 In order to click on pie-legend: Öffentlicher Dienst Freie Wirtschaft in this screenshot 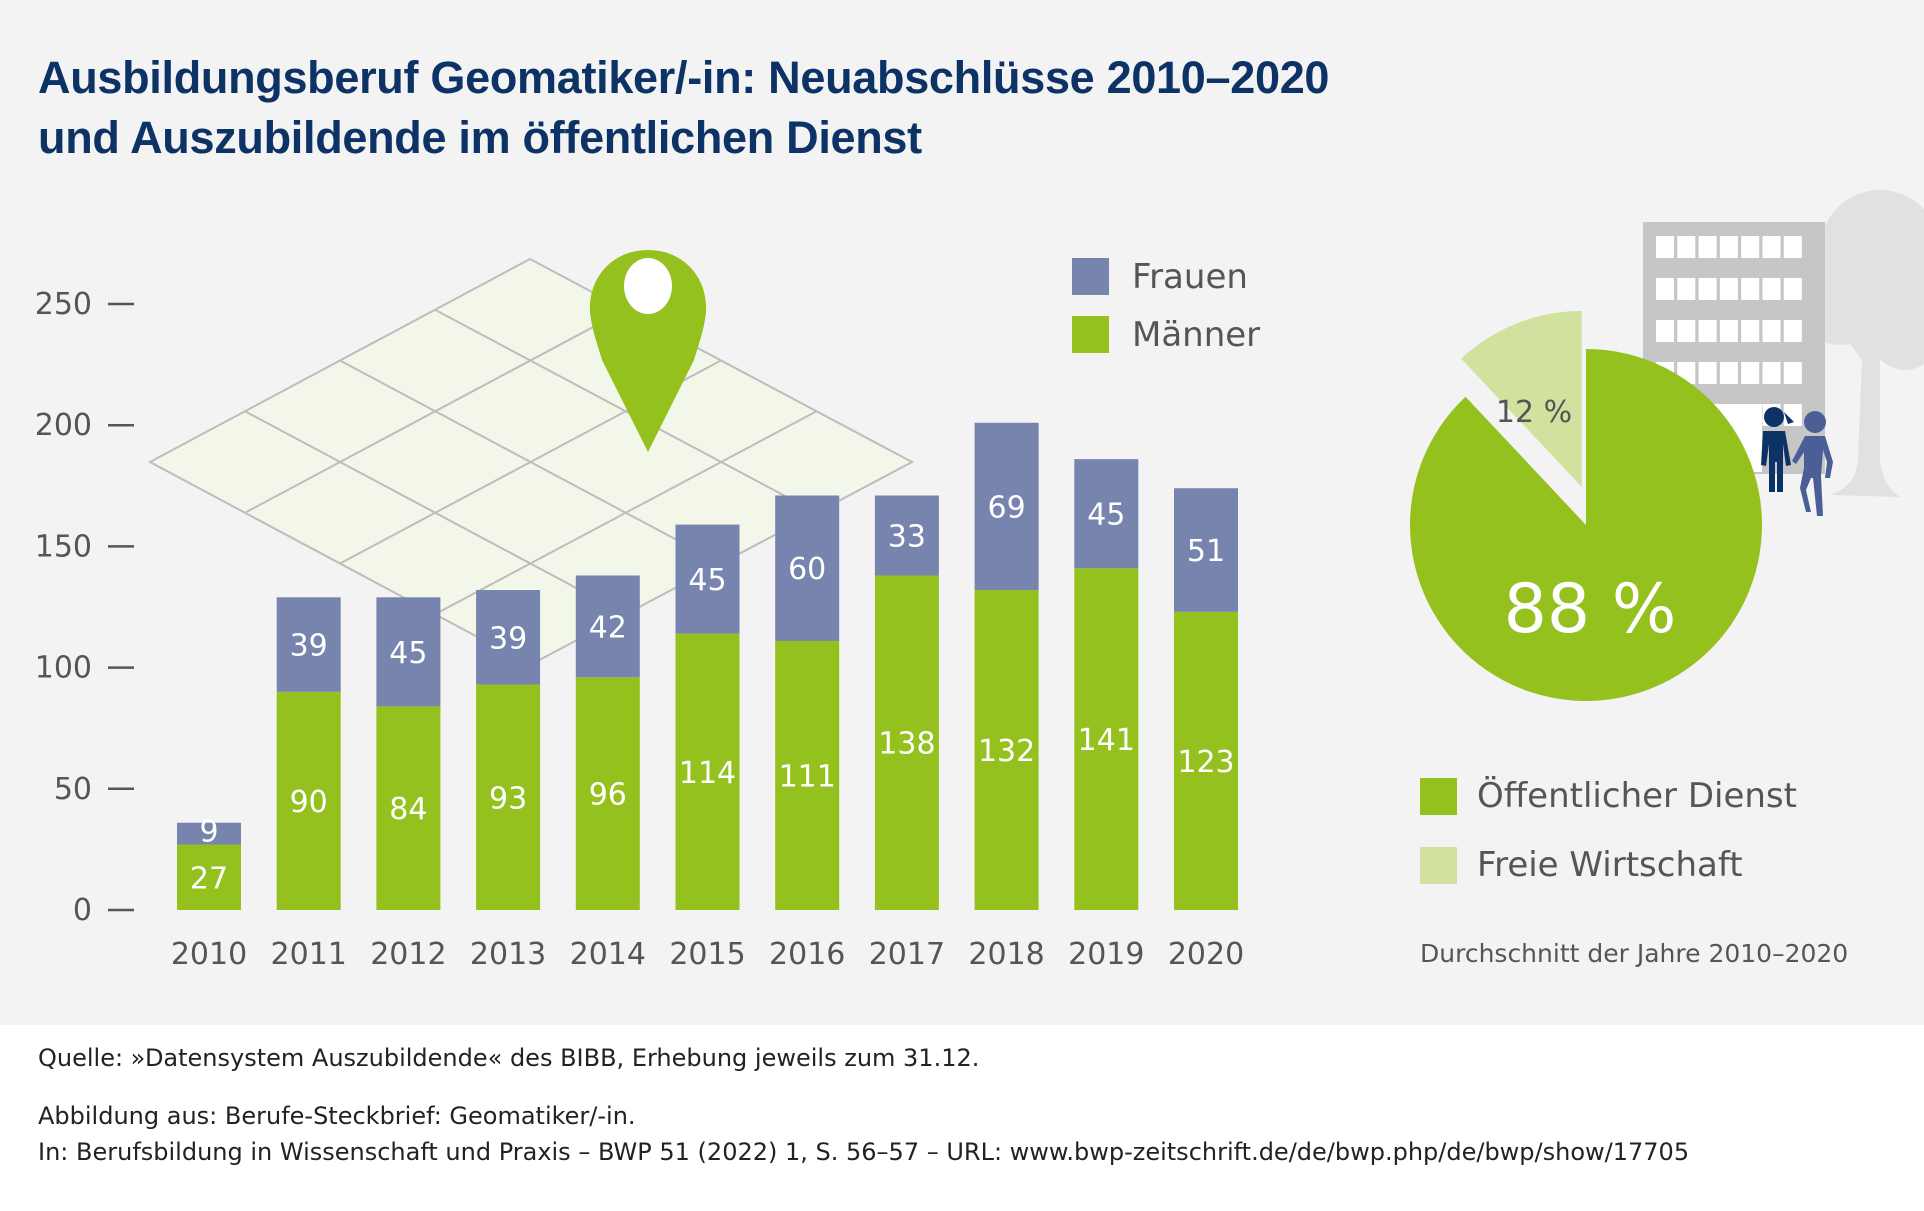, I will do `click(1608, 830)`.